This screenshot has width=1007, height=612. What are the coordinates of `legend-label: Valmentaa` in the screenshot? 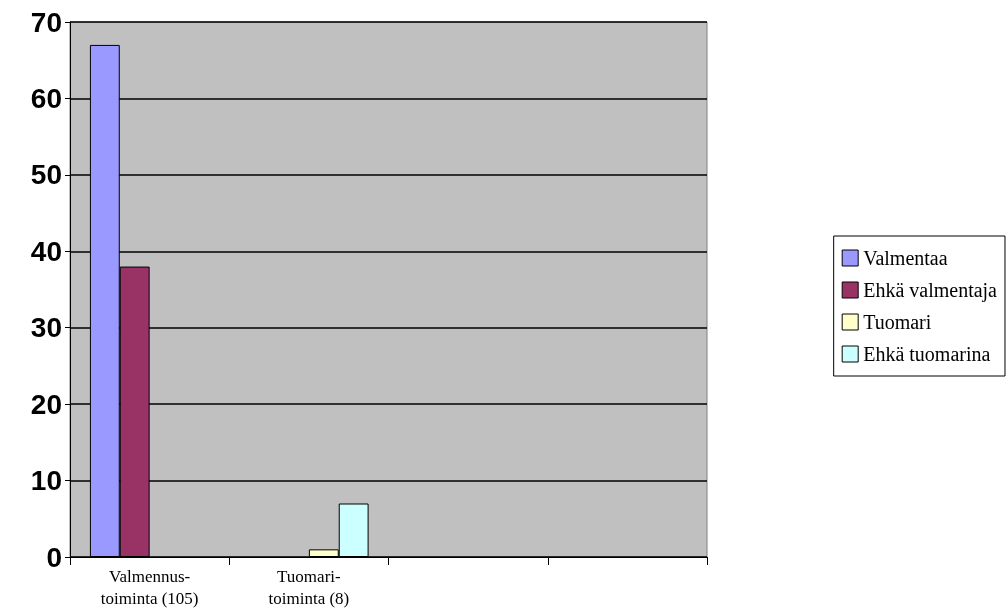 It's located at (905, 258).